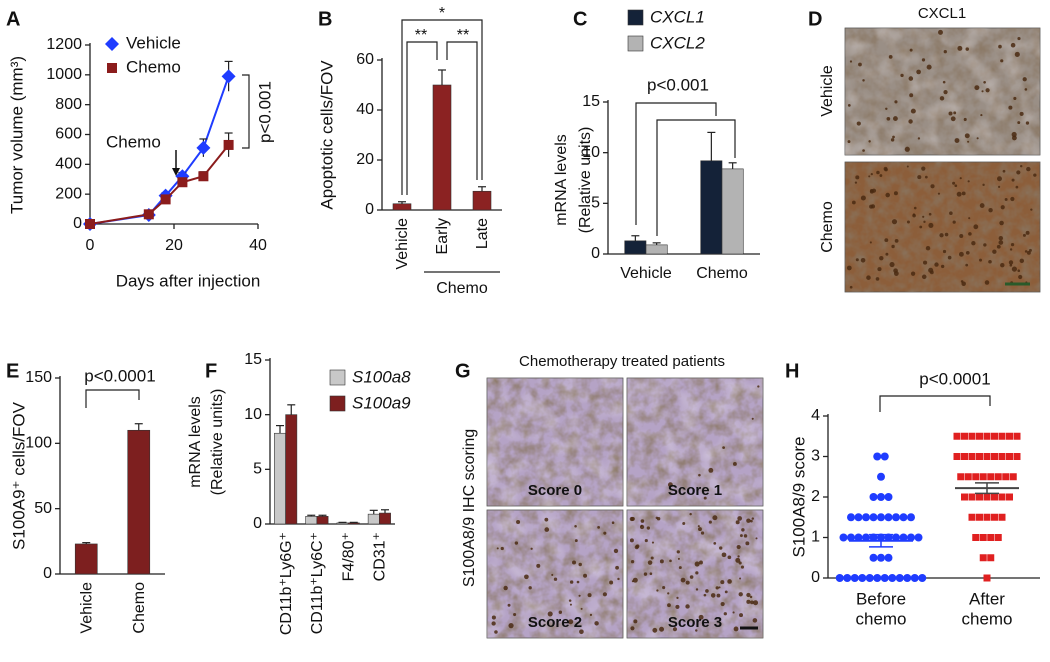 The image size is (1050, 662). I want to click on panel-letter: D, so click(815, 19).